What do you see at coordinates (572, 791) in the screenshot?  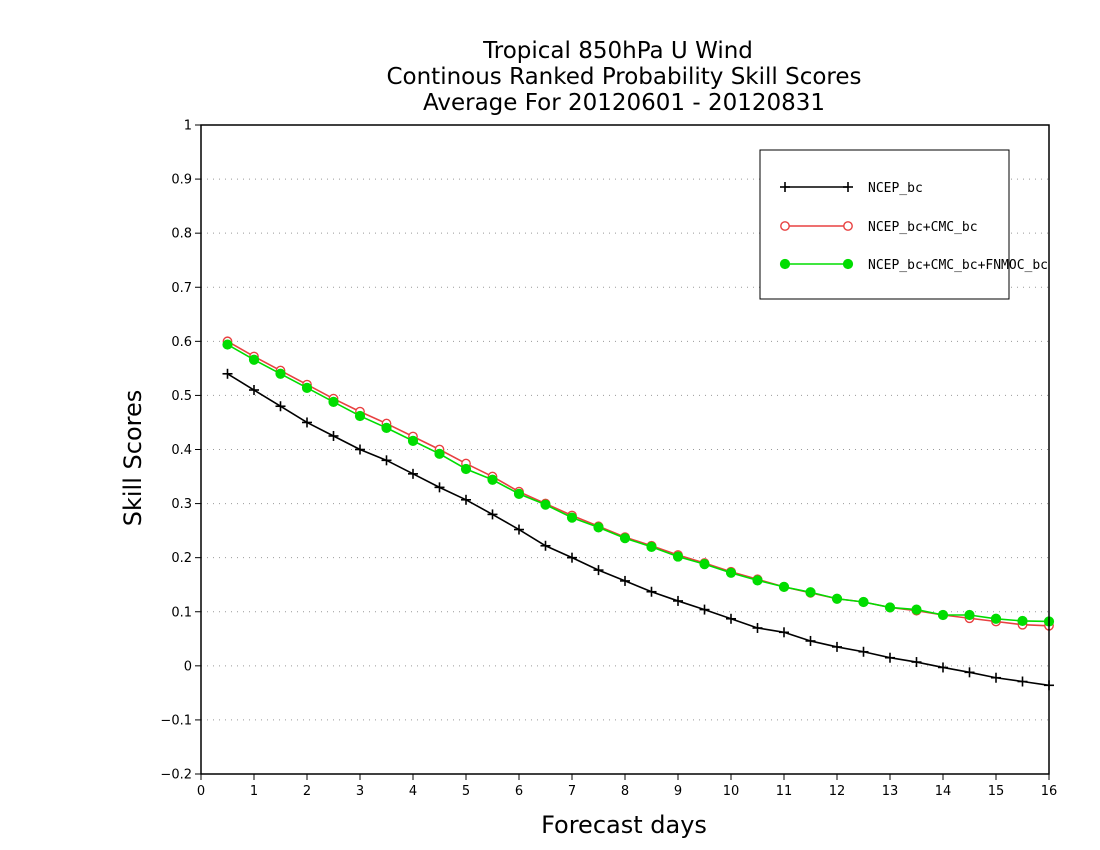 I see `x-tick-label: 7` at bounding box center [572, 791].